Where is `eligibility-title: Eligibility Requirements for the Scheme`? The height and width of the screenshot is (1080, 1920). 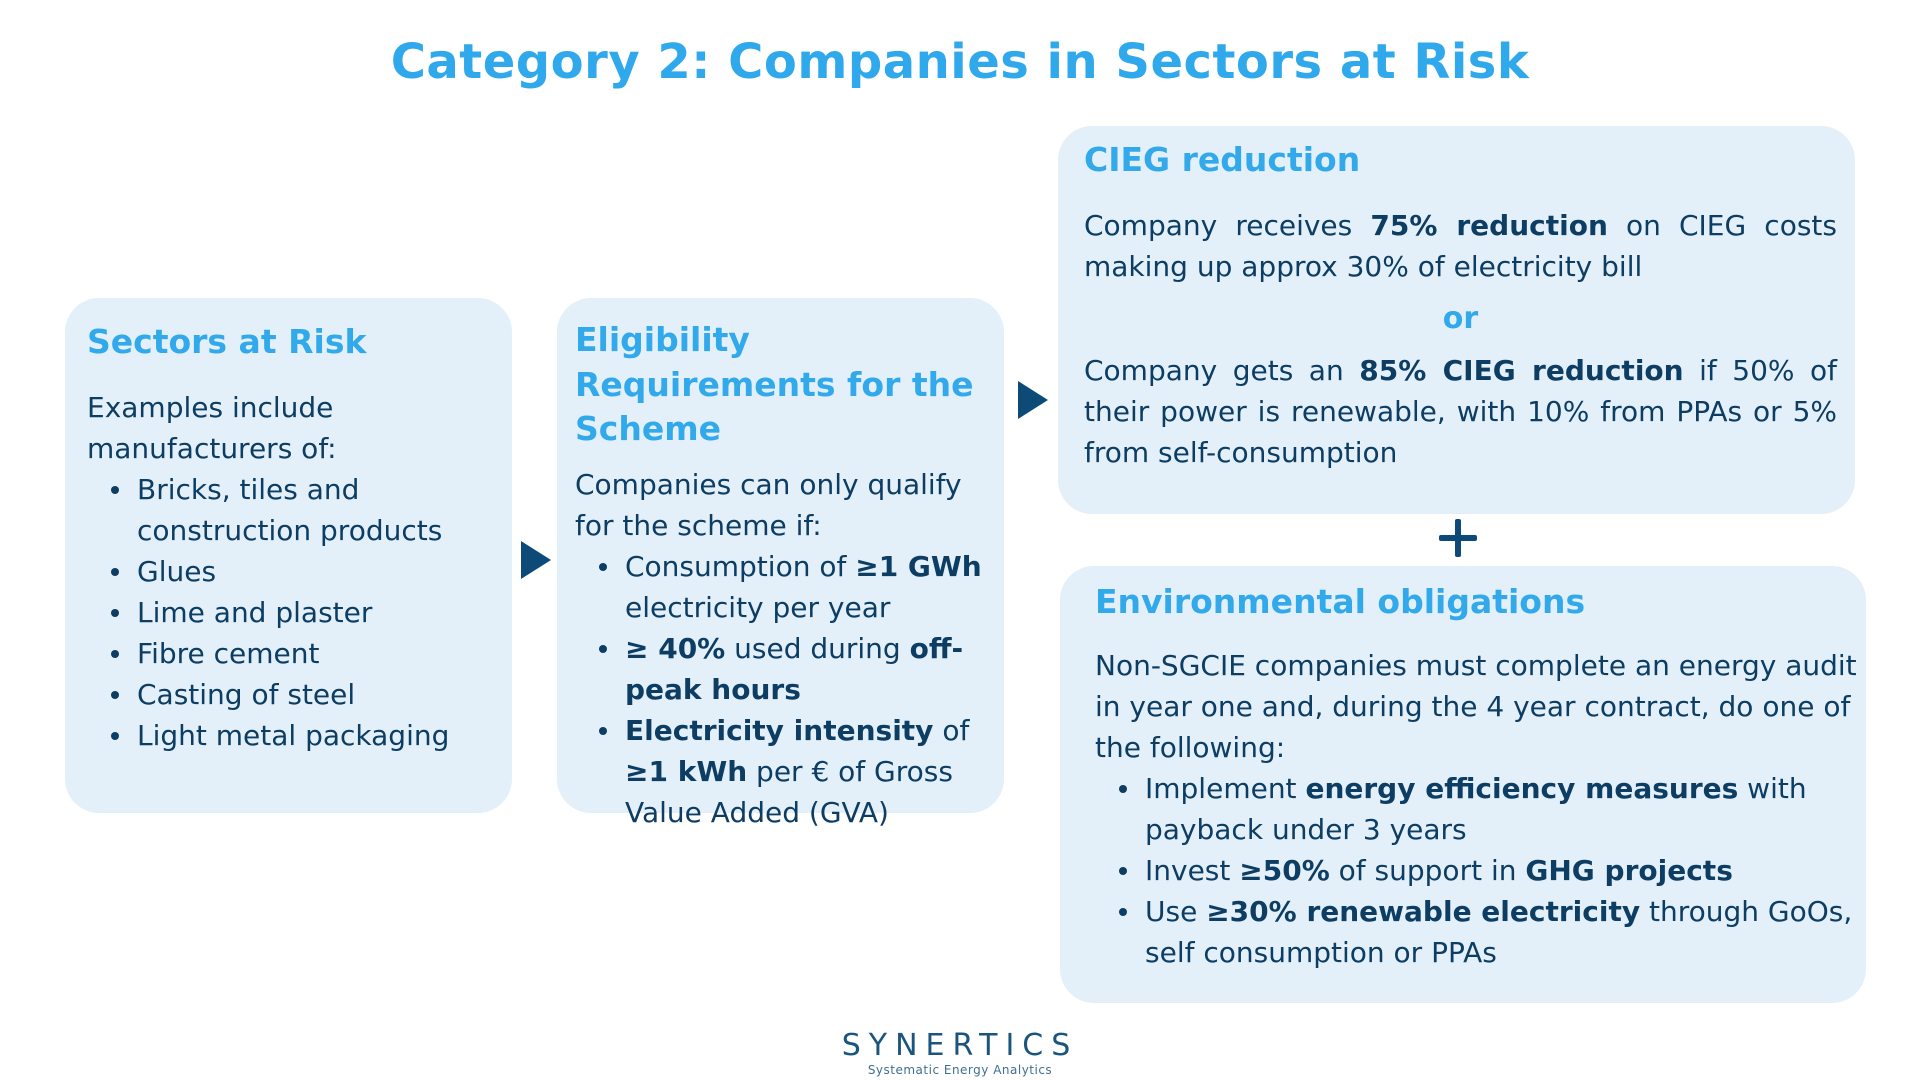 eligibility-title: Eligibility Requirements for the Scheme is located at coordinates (774, 384).